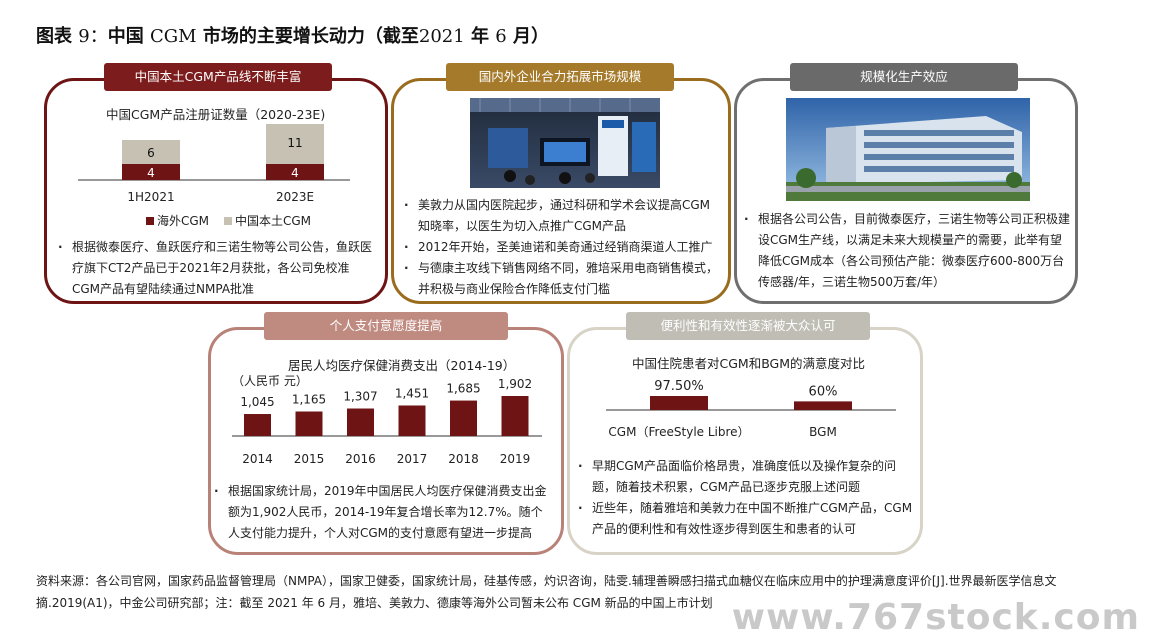 This screenshot has width=1156, height=642. Describe the element at coordinates (218, 77) in the screenshot. I see `card-local-products-tag: 中国本土CGM产品线不断丰富` at that location.